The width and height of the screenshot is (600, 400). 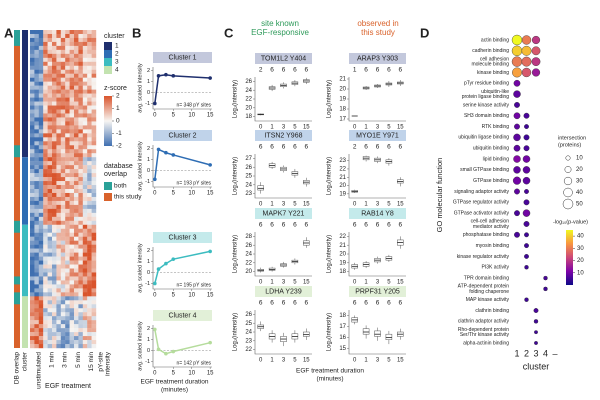 What do you see at coordinates (182, 315) in the screenshot?
I see `title-box` at bounding box center [182, 315].